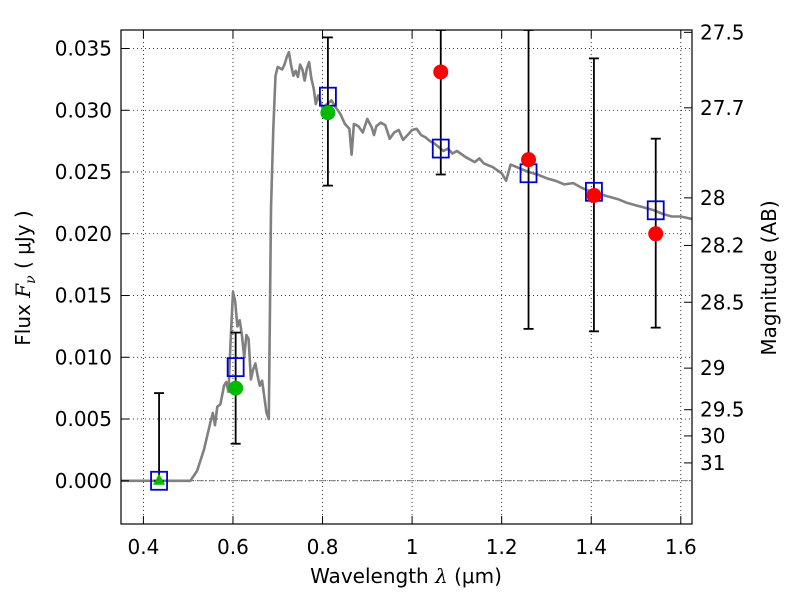  What do you see at coordinates (143, 547) in the screenshot?
I see `x-tick-label: 0.4` at bounding box center [143, 547].